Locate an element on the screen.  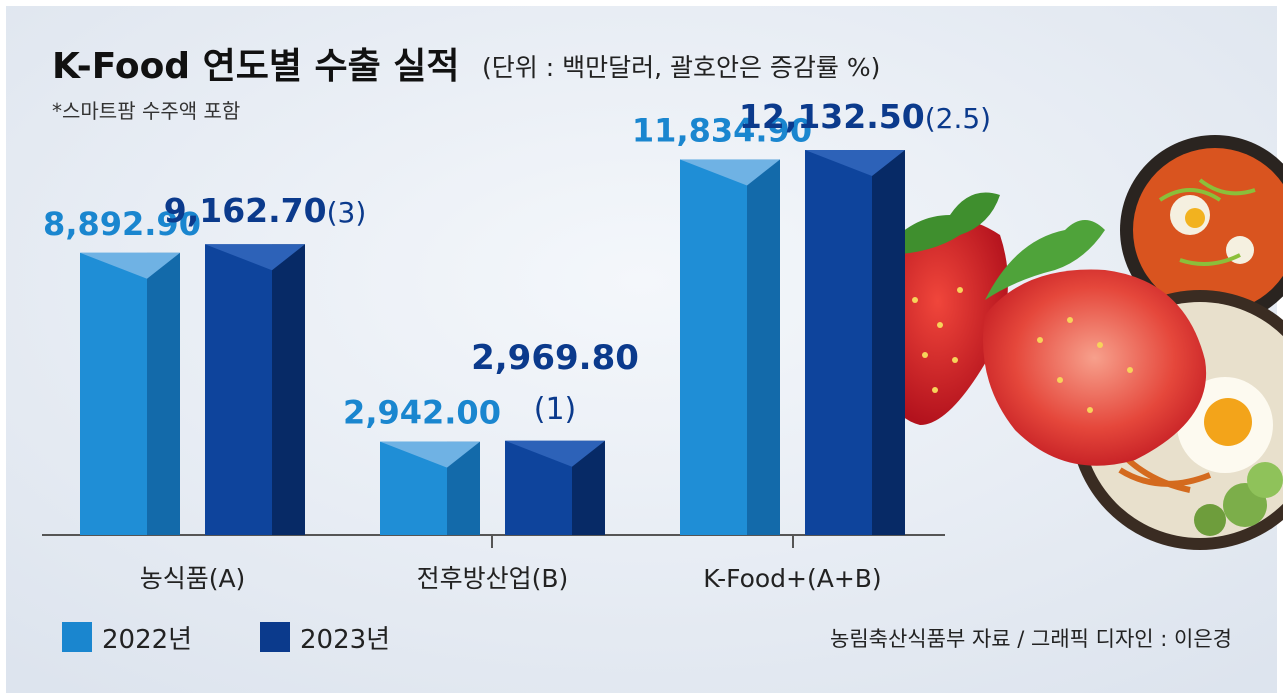
bar-change-label: (2.5) is located at coordinates (958, 118).